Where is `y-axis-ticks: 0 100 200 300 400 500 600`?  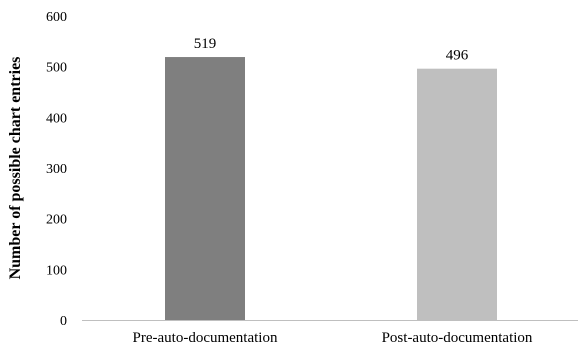 y-axis-ticks: 0 100 200 300 400 500 600 is located at coordinates (56, 169).